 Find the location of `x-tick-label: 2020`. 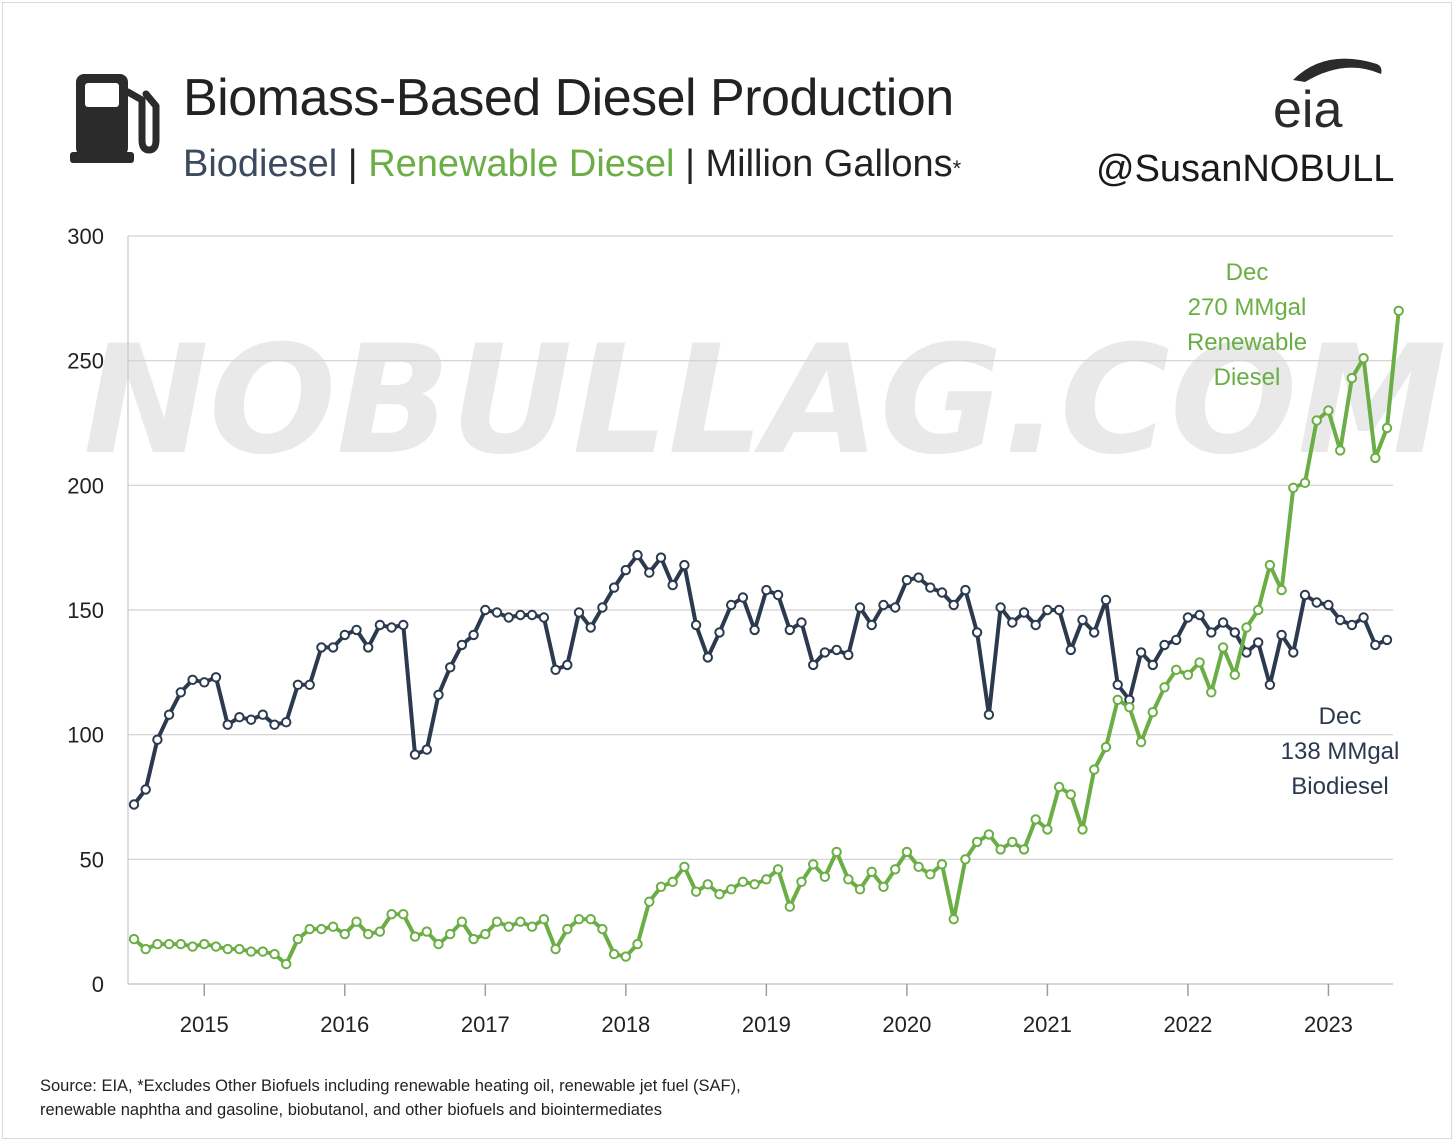

x-tick-label: 2020 is located at coordinates (906, 1024).